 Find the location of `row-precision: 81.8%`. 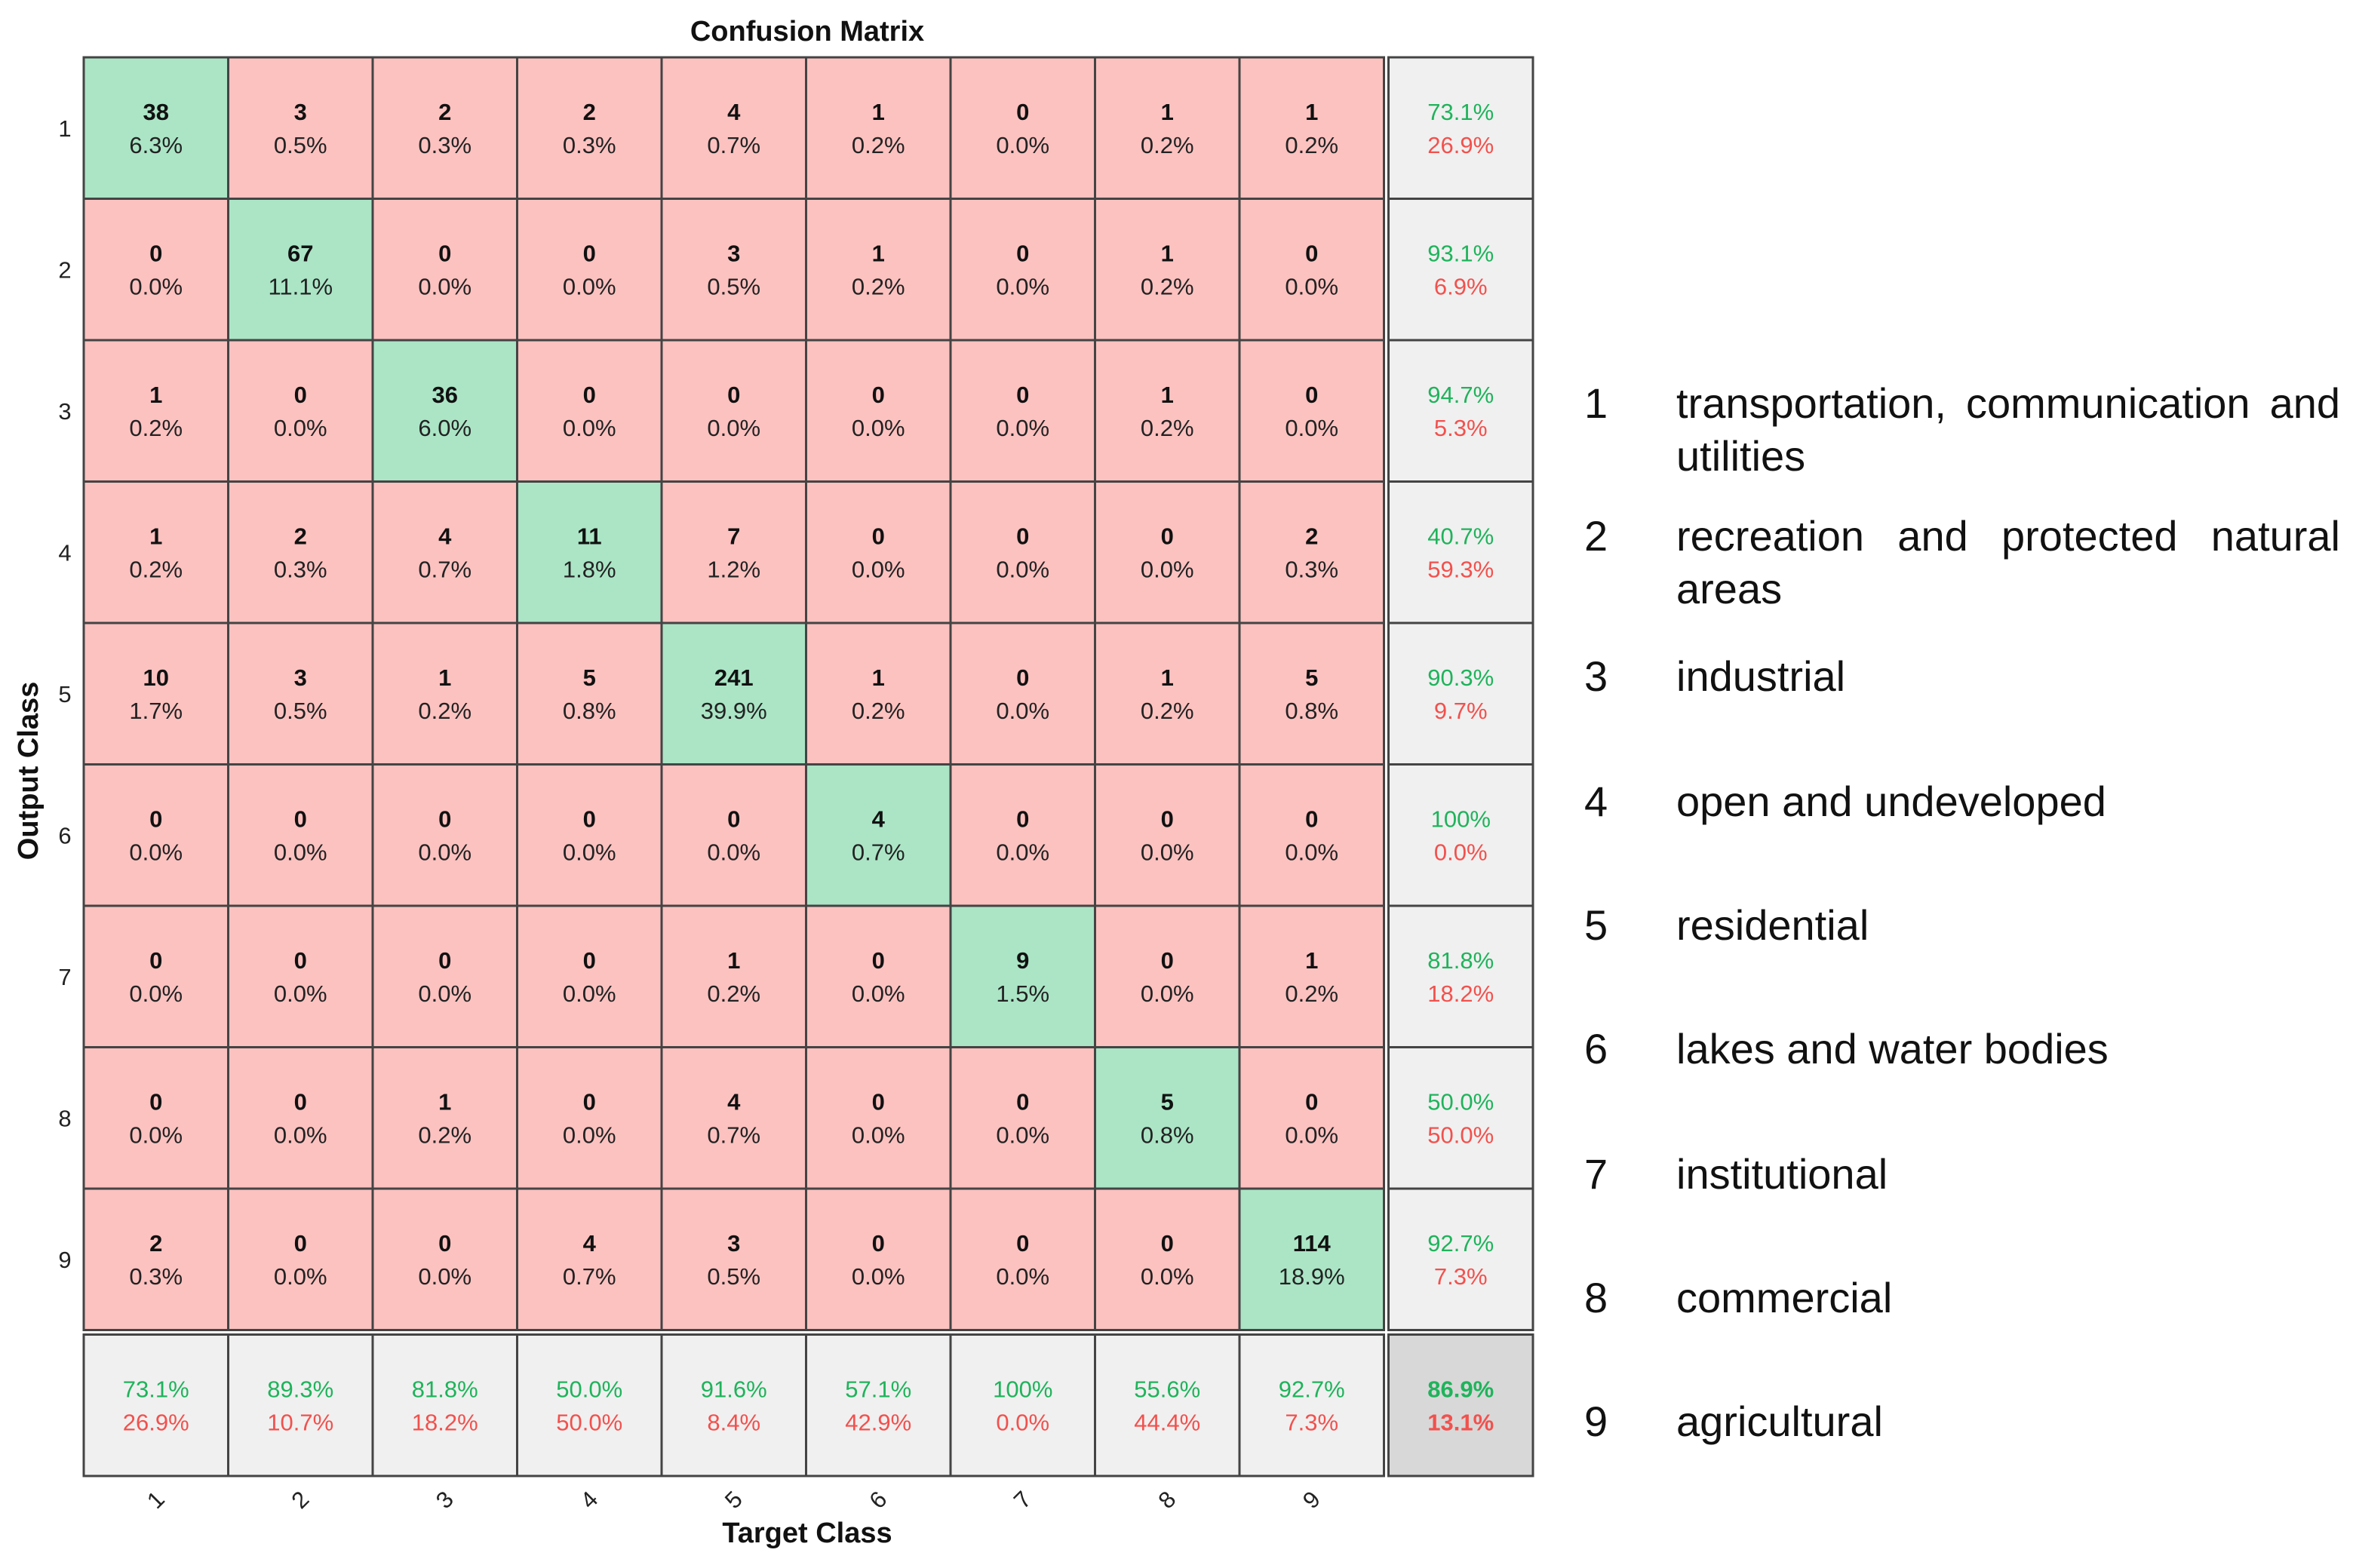

row-precision: 81.8% is located at coordinates (1460, 961).